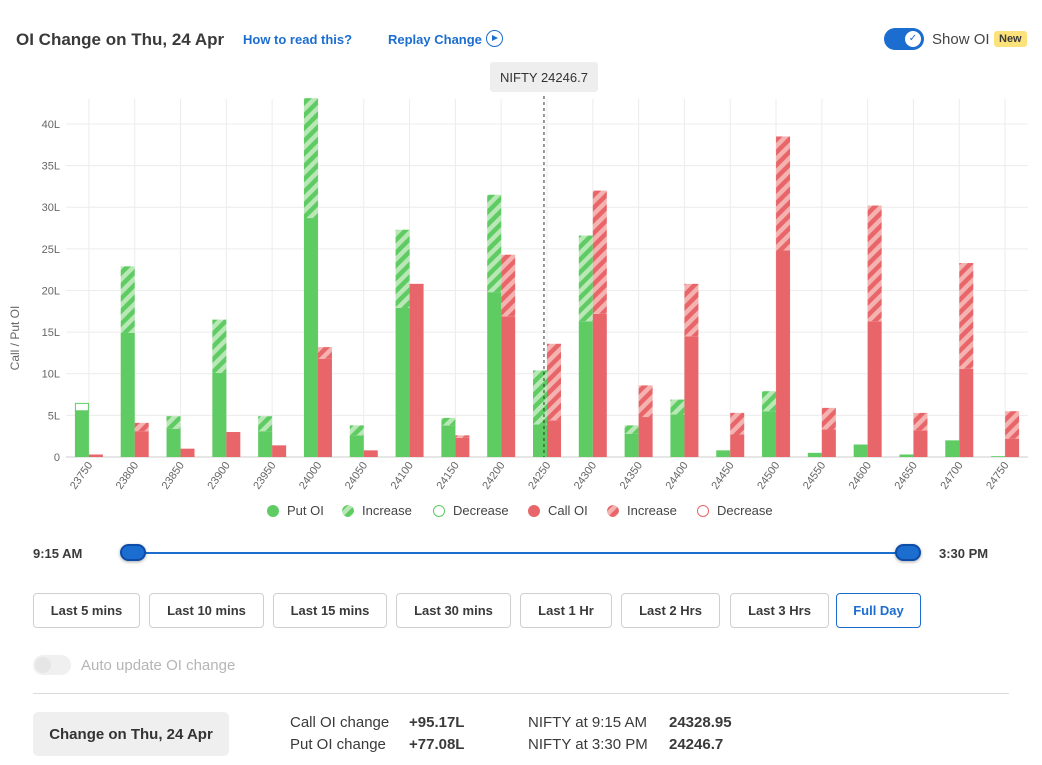 The width and height of the screenshot is (1042, 765). What do you see at coordinates (703, 511) in the screenshot?
I see `call-decrease-swatch` at bounding box center [703, 511].